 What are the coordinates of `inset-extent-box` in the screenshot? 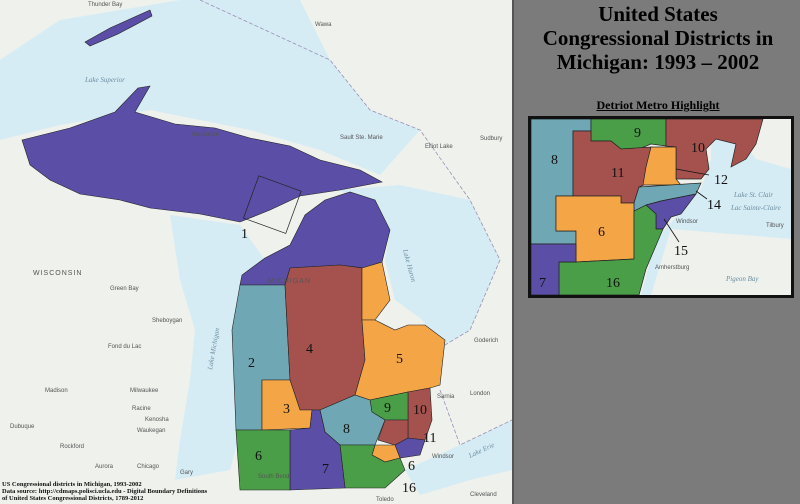 It's located at (272, 204).